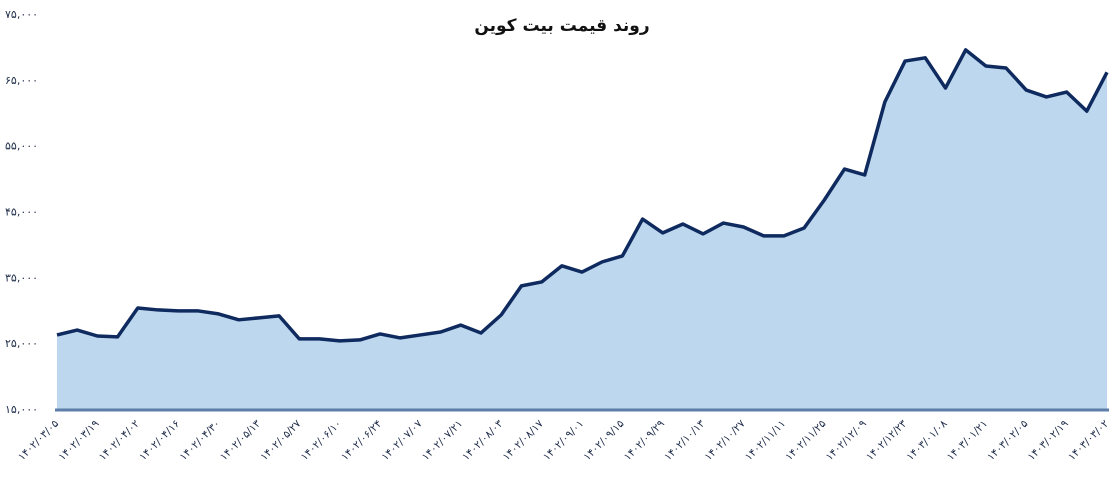 The width and height of the screenshot is (1110, 497). Describe the element at coordinates (39, 441) in the screenshot. I see `x-tick-label: ۱۴۰۲/۰۳/۰۵` at that location.